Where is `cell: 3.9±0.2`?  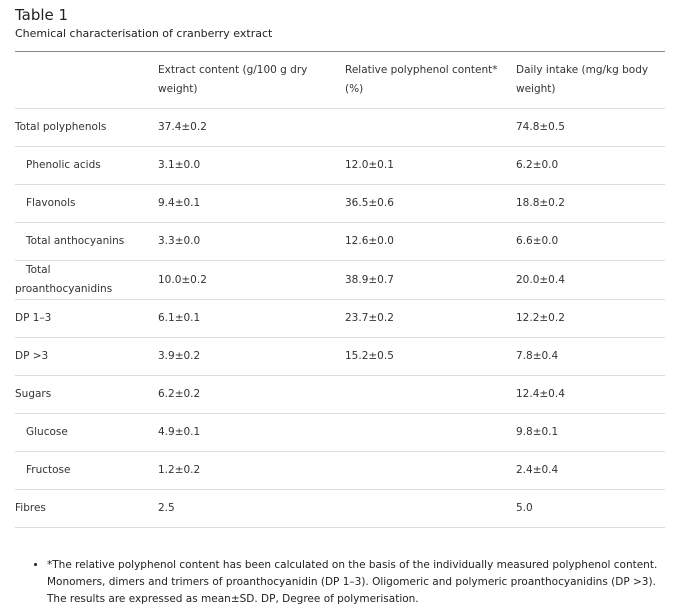
cell: 3.9±0.2 is located at coordinates (251, 356).